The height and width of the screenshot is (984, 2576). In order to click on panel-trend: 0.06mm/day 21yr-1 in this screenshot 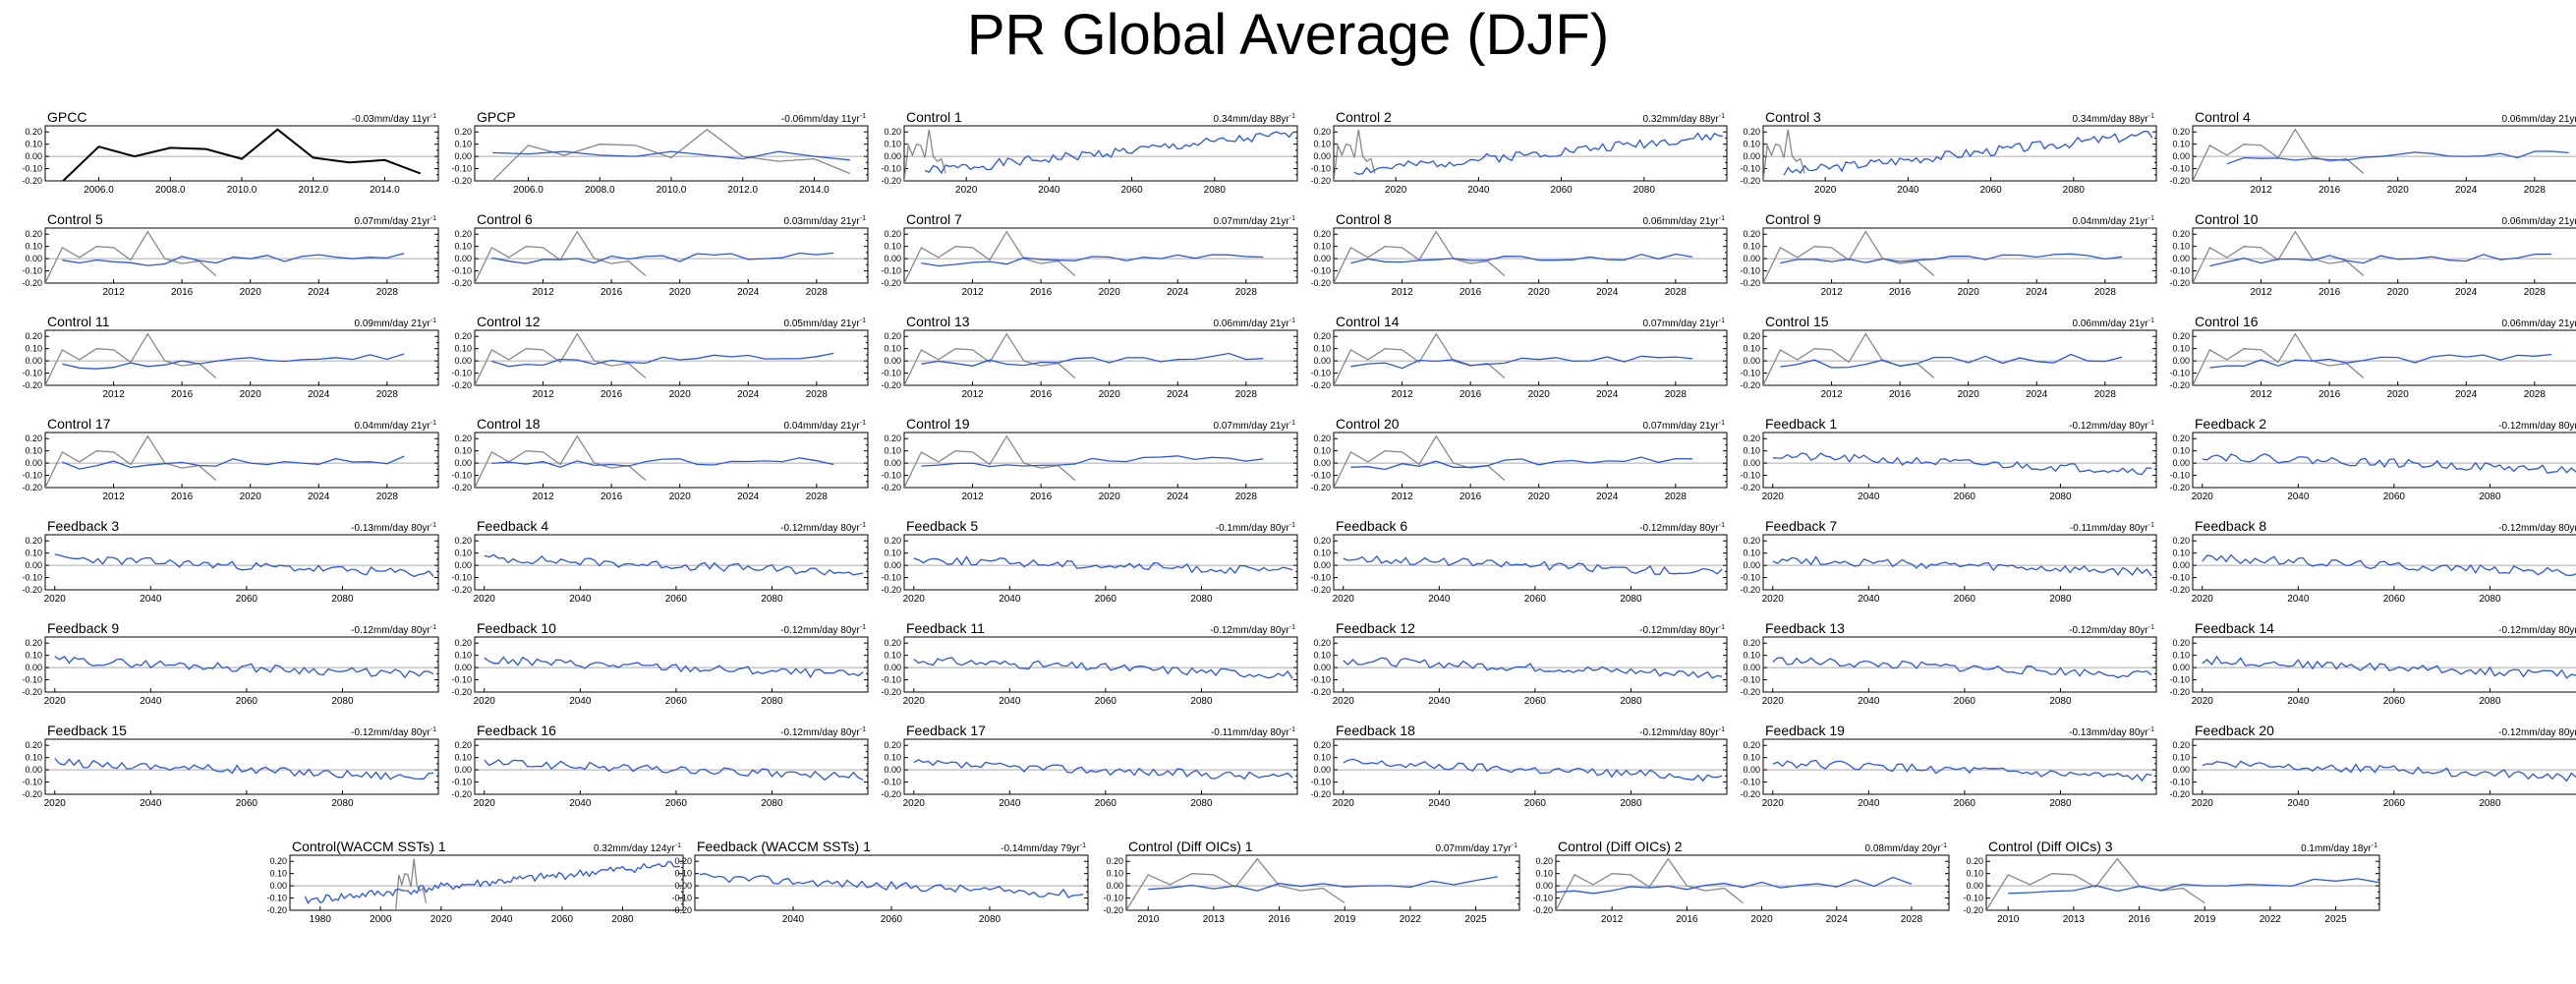, I will do `click(2539, 221)`.